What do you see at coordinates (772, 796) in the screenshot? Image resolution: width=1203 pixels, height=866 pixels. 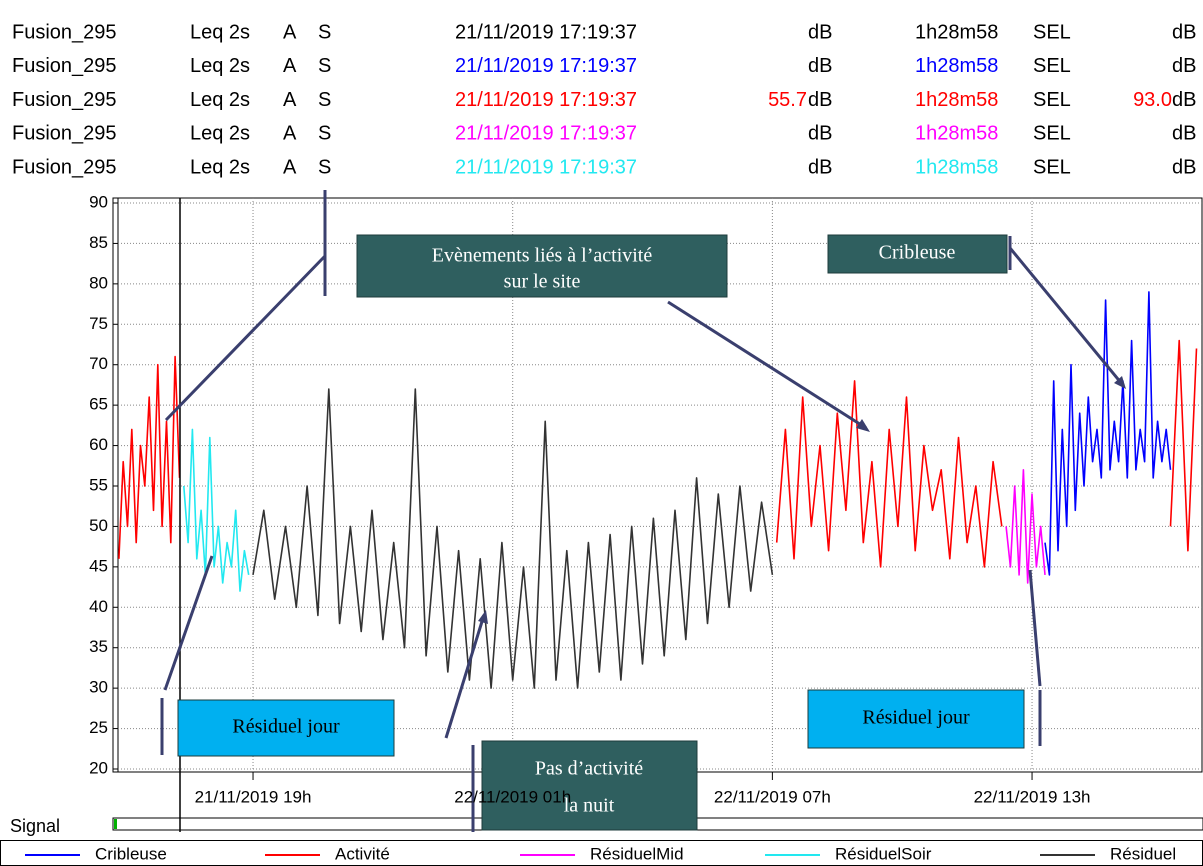 I see `x-tick-label: 22/11/2019 07h` at bounding box center [772, 796].